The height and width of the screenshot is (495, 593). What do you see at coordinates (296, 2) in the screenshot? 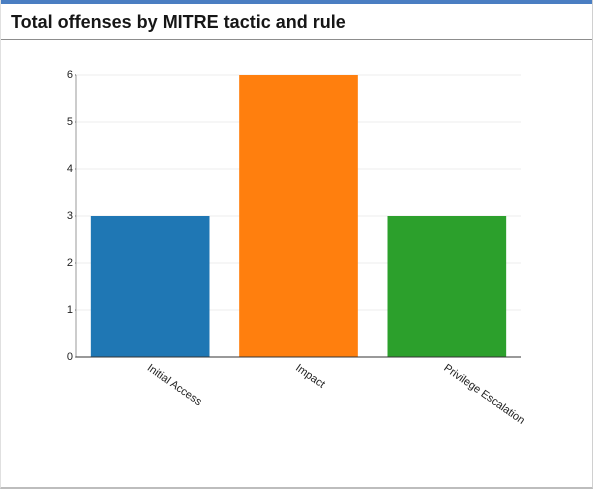
I see `top-bar` at bounding box center [296, 2].